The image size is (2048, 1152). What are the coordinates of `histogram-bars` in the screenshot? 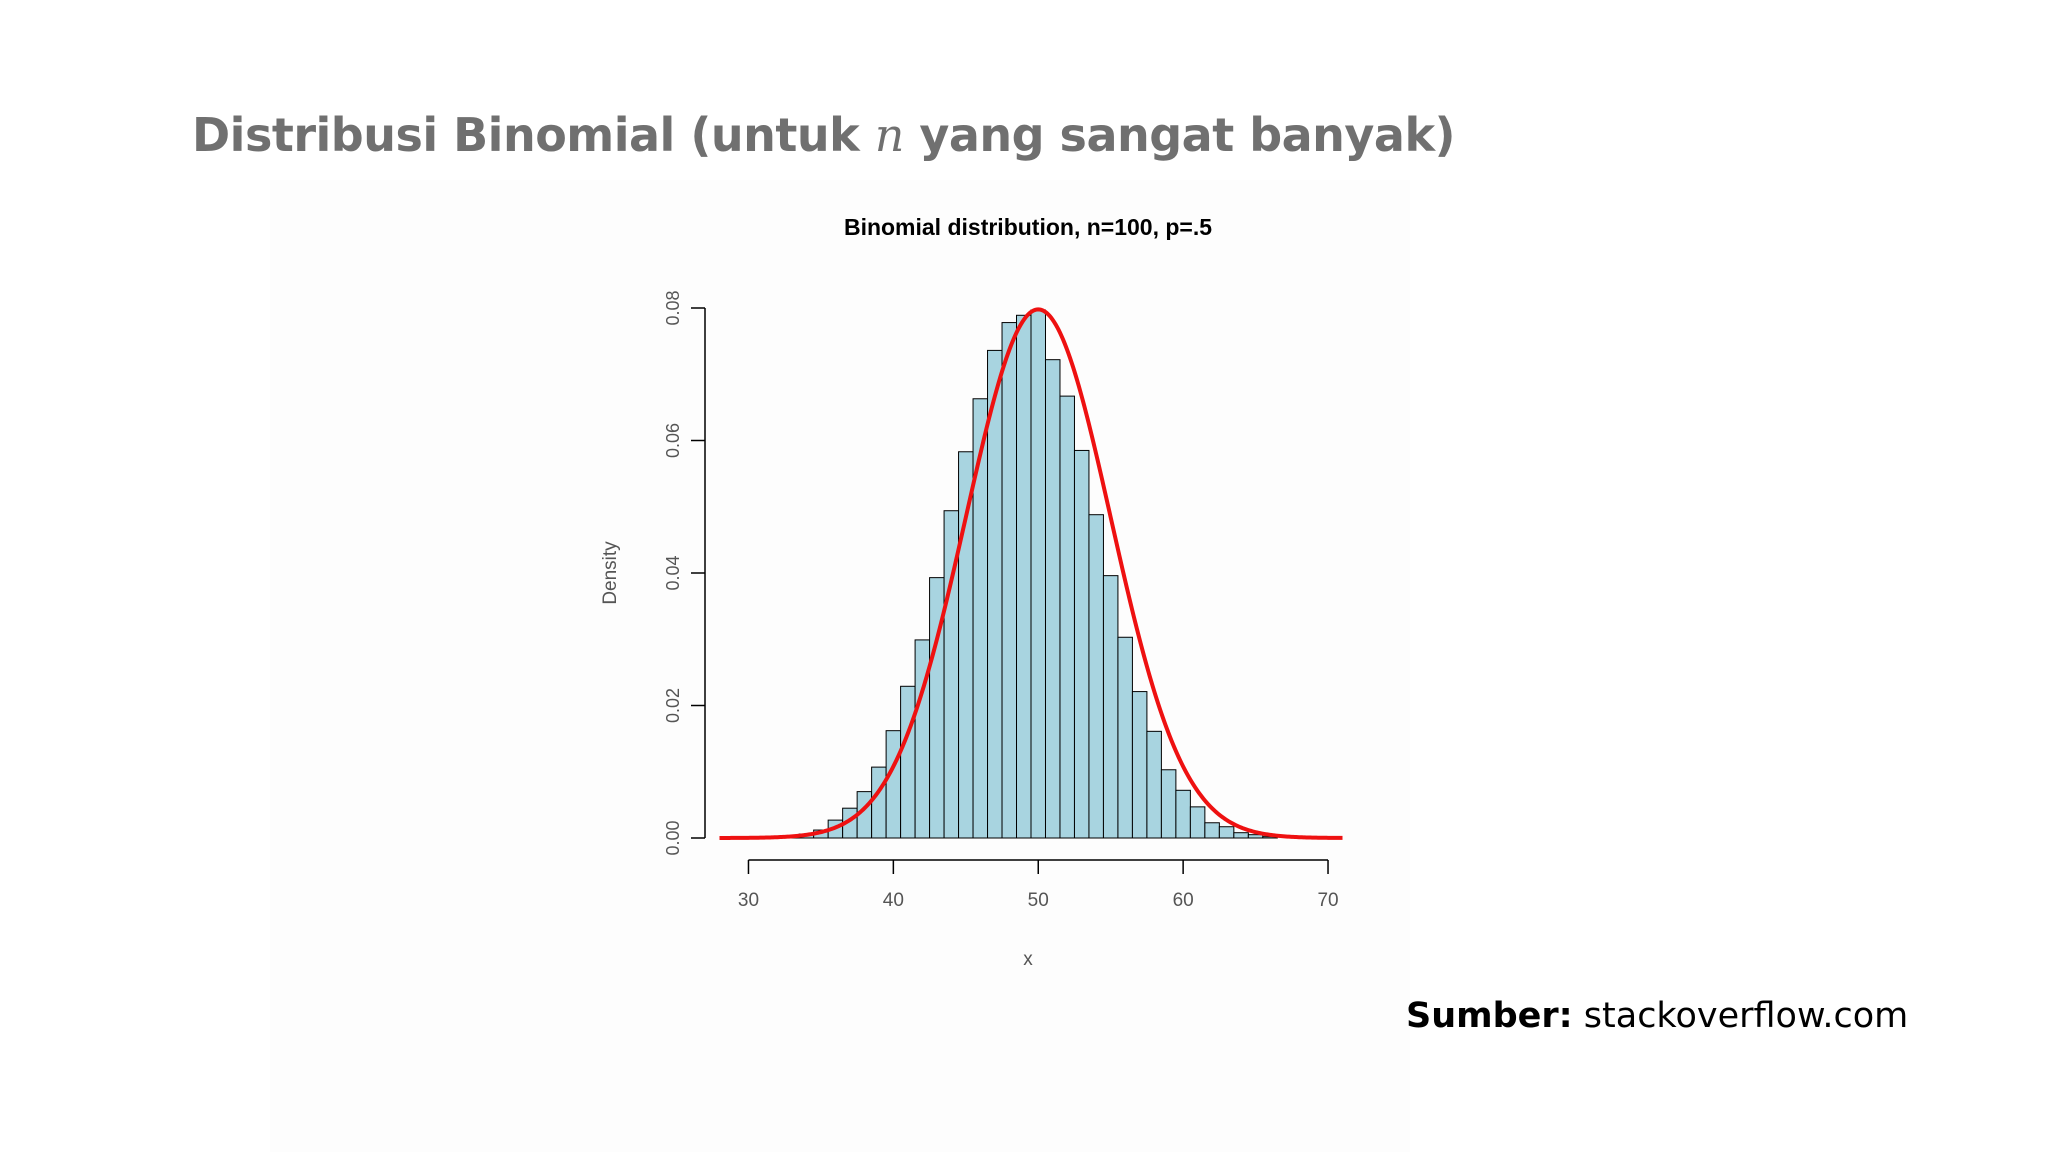 It's located at (1031, 574).